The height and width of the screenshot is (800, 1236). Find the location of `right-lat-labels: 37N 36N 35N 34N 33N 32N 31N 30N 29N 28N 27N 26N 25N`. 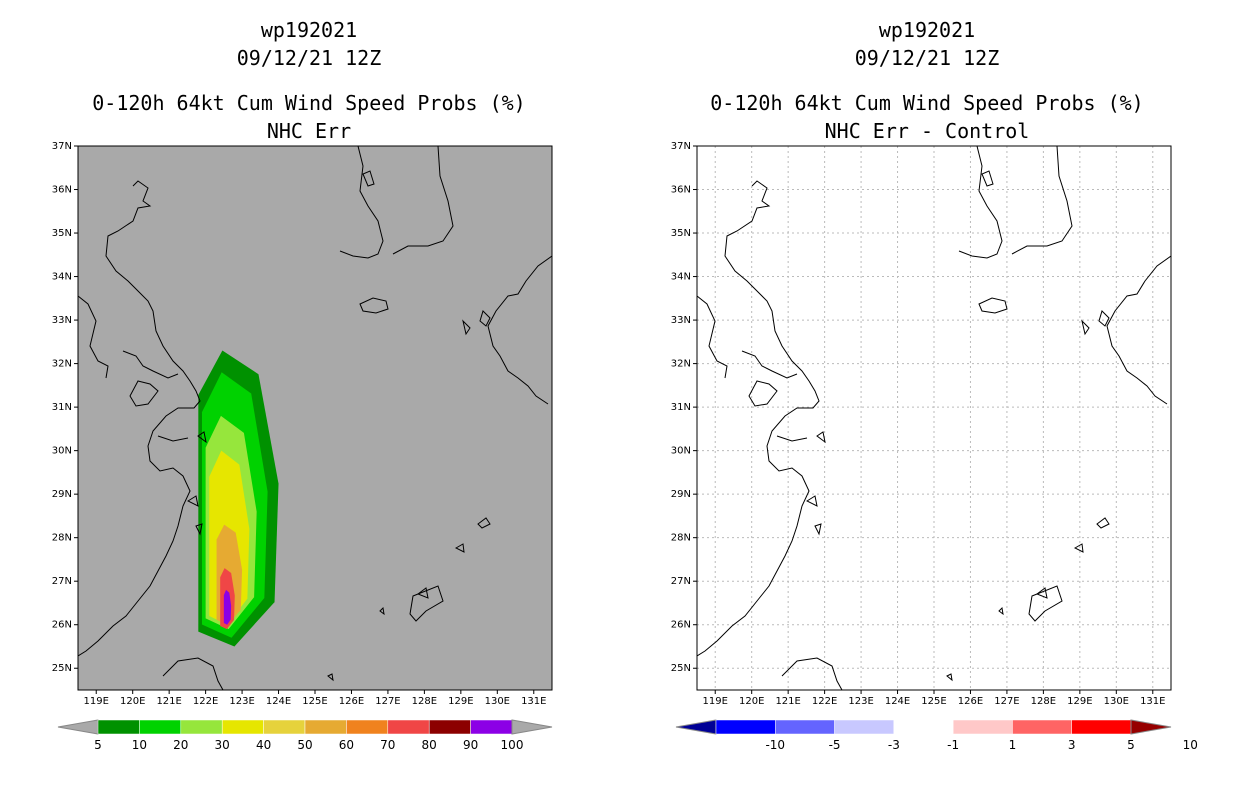

right-lat-labels: 37N 36N 35N 34N 33N 32N 31N 30N 29N 28N 27N 26N 25N is located at coordinates (684, 407).